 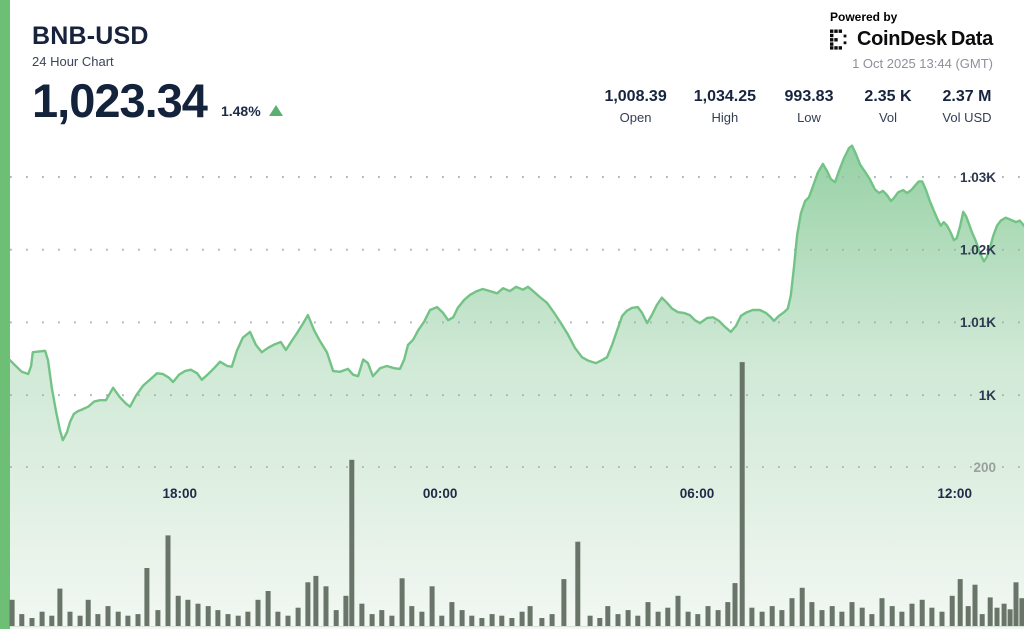 I want to click on stat-vol: 2.35 K Vol, so click(x=888, y=106).